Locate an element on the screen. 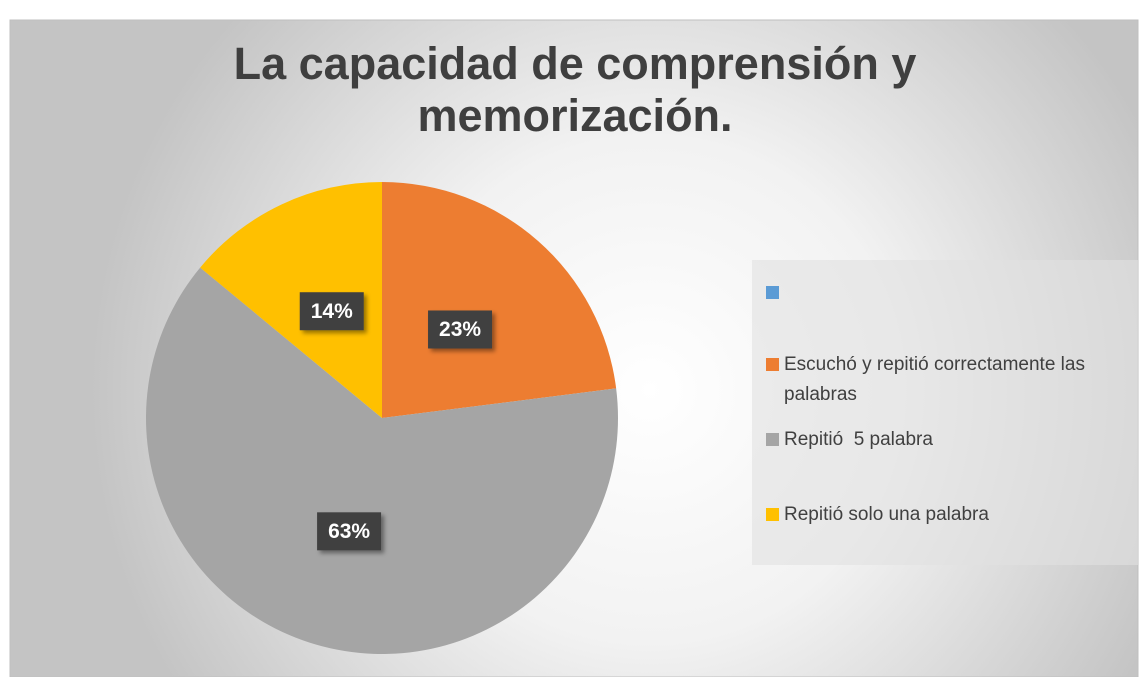  legend-entry: Repitió solo una palabra is located at coordinates (948, 515).